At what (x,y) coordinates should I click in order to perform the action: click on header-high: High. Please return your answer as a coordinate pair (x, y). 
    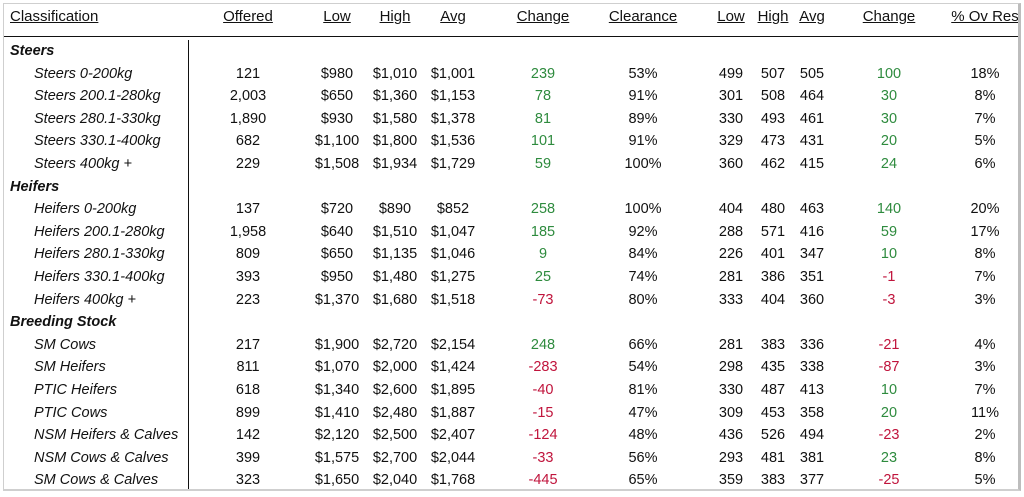
    Looking at the image, I should click on (395, 16).